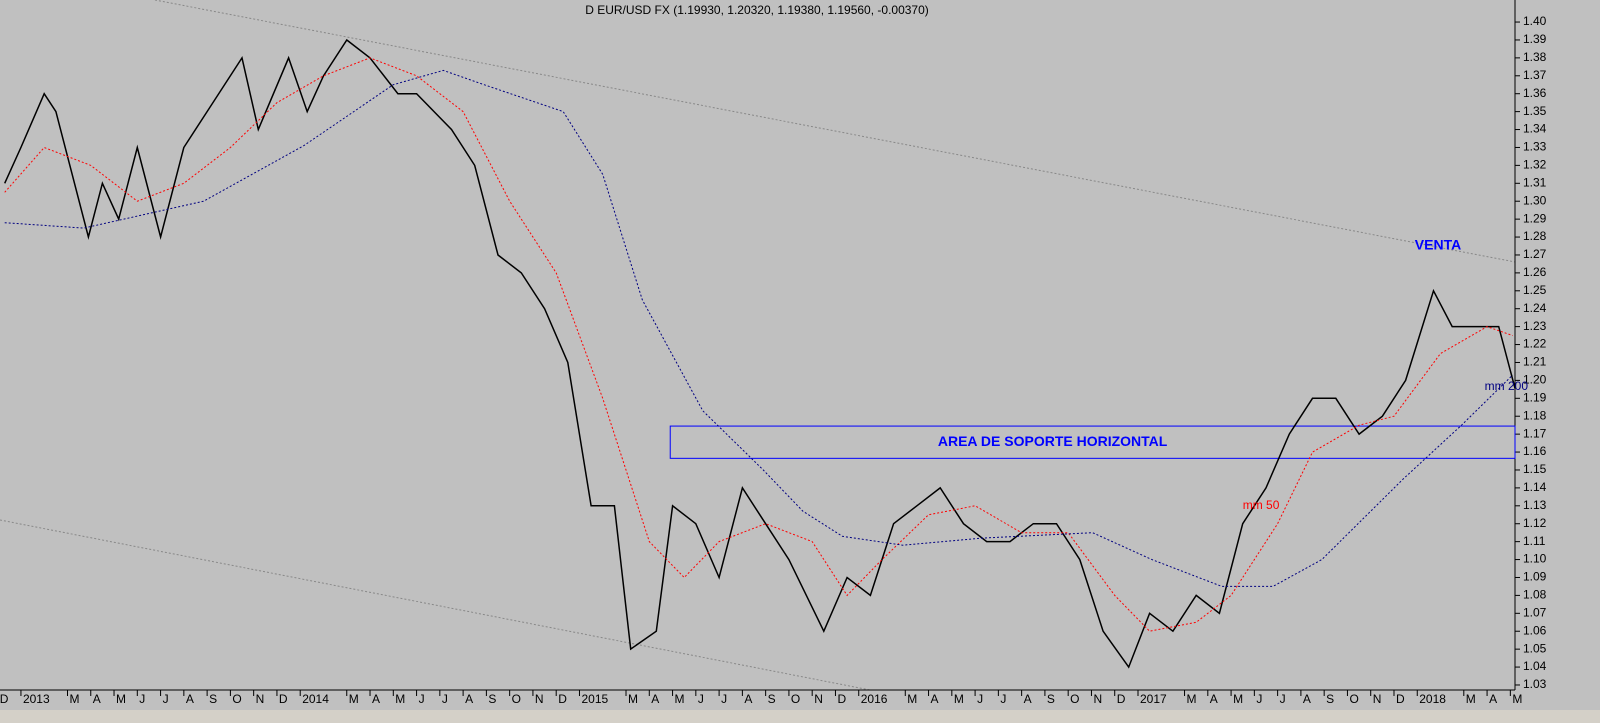 This screenshot has height=723, width=1600. I want to click on x-tick-label: 2017, so click(1153, 699).